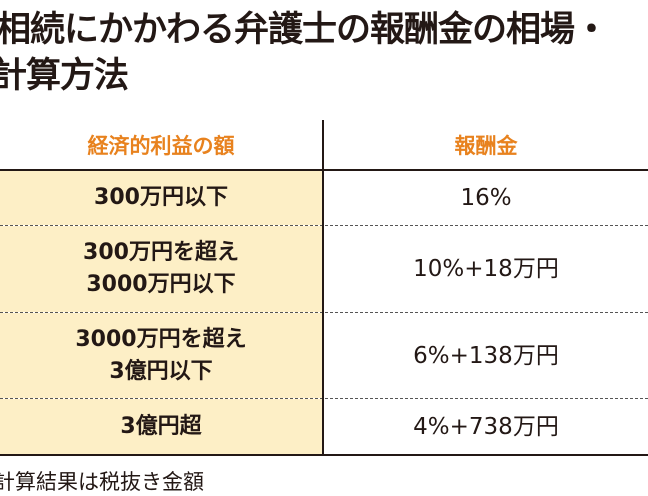  What do you see at coordinates (486, 269) in the screenshot?
I see `table-row-fee: 10%+18万円` at bounding box center [486, 269].